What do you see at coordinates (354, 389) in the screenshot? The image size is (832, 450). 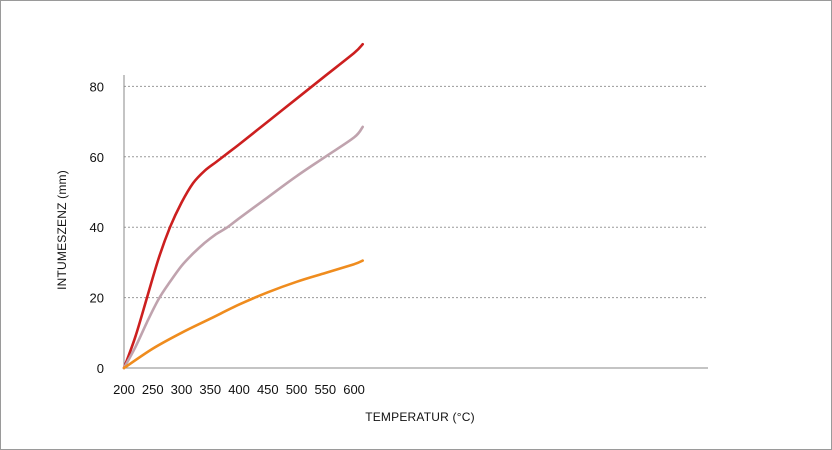 I see `x-tick-label: 600` at bounding box center [354, 389].